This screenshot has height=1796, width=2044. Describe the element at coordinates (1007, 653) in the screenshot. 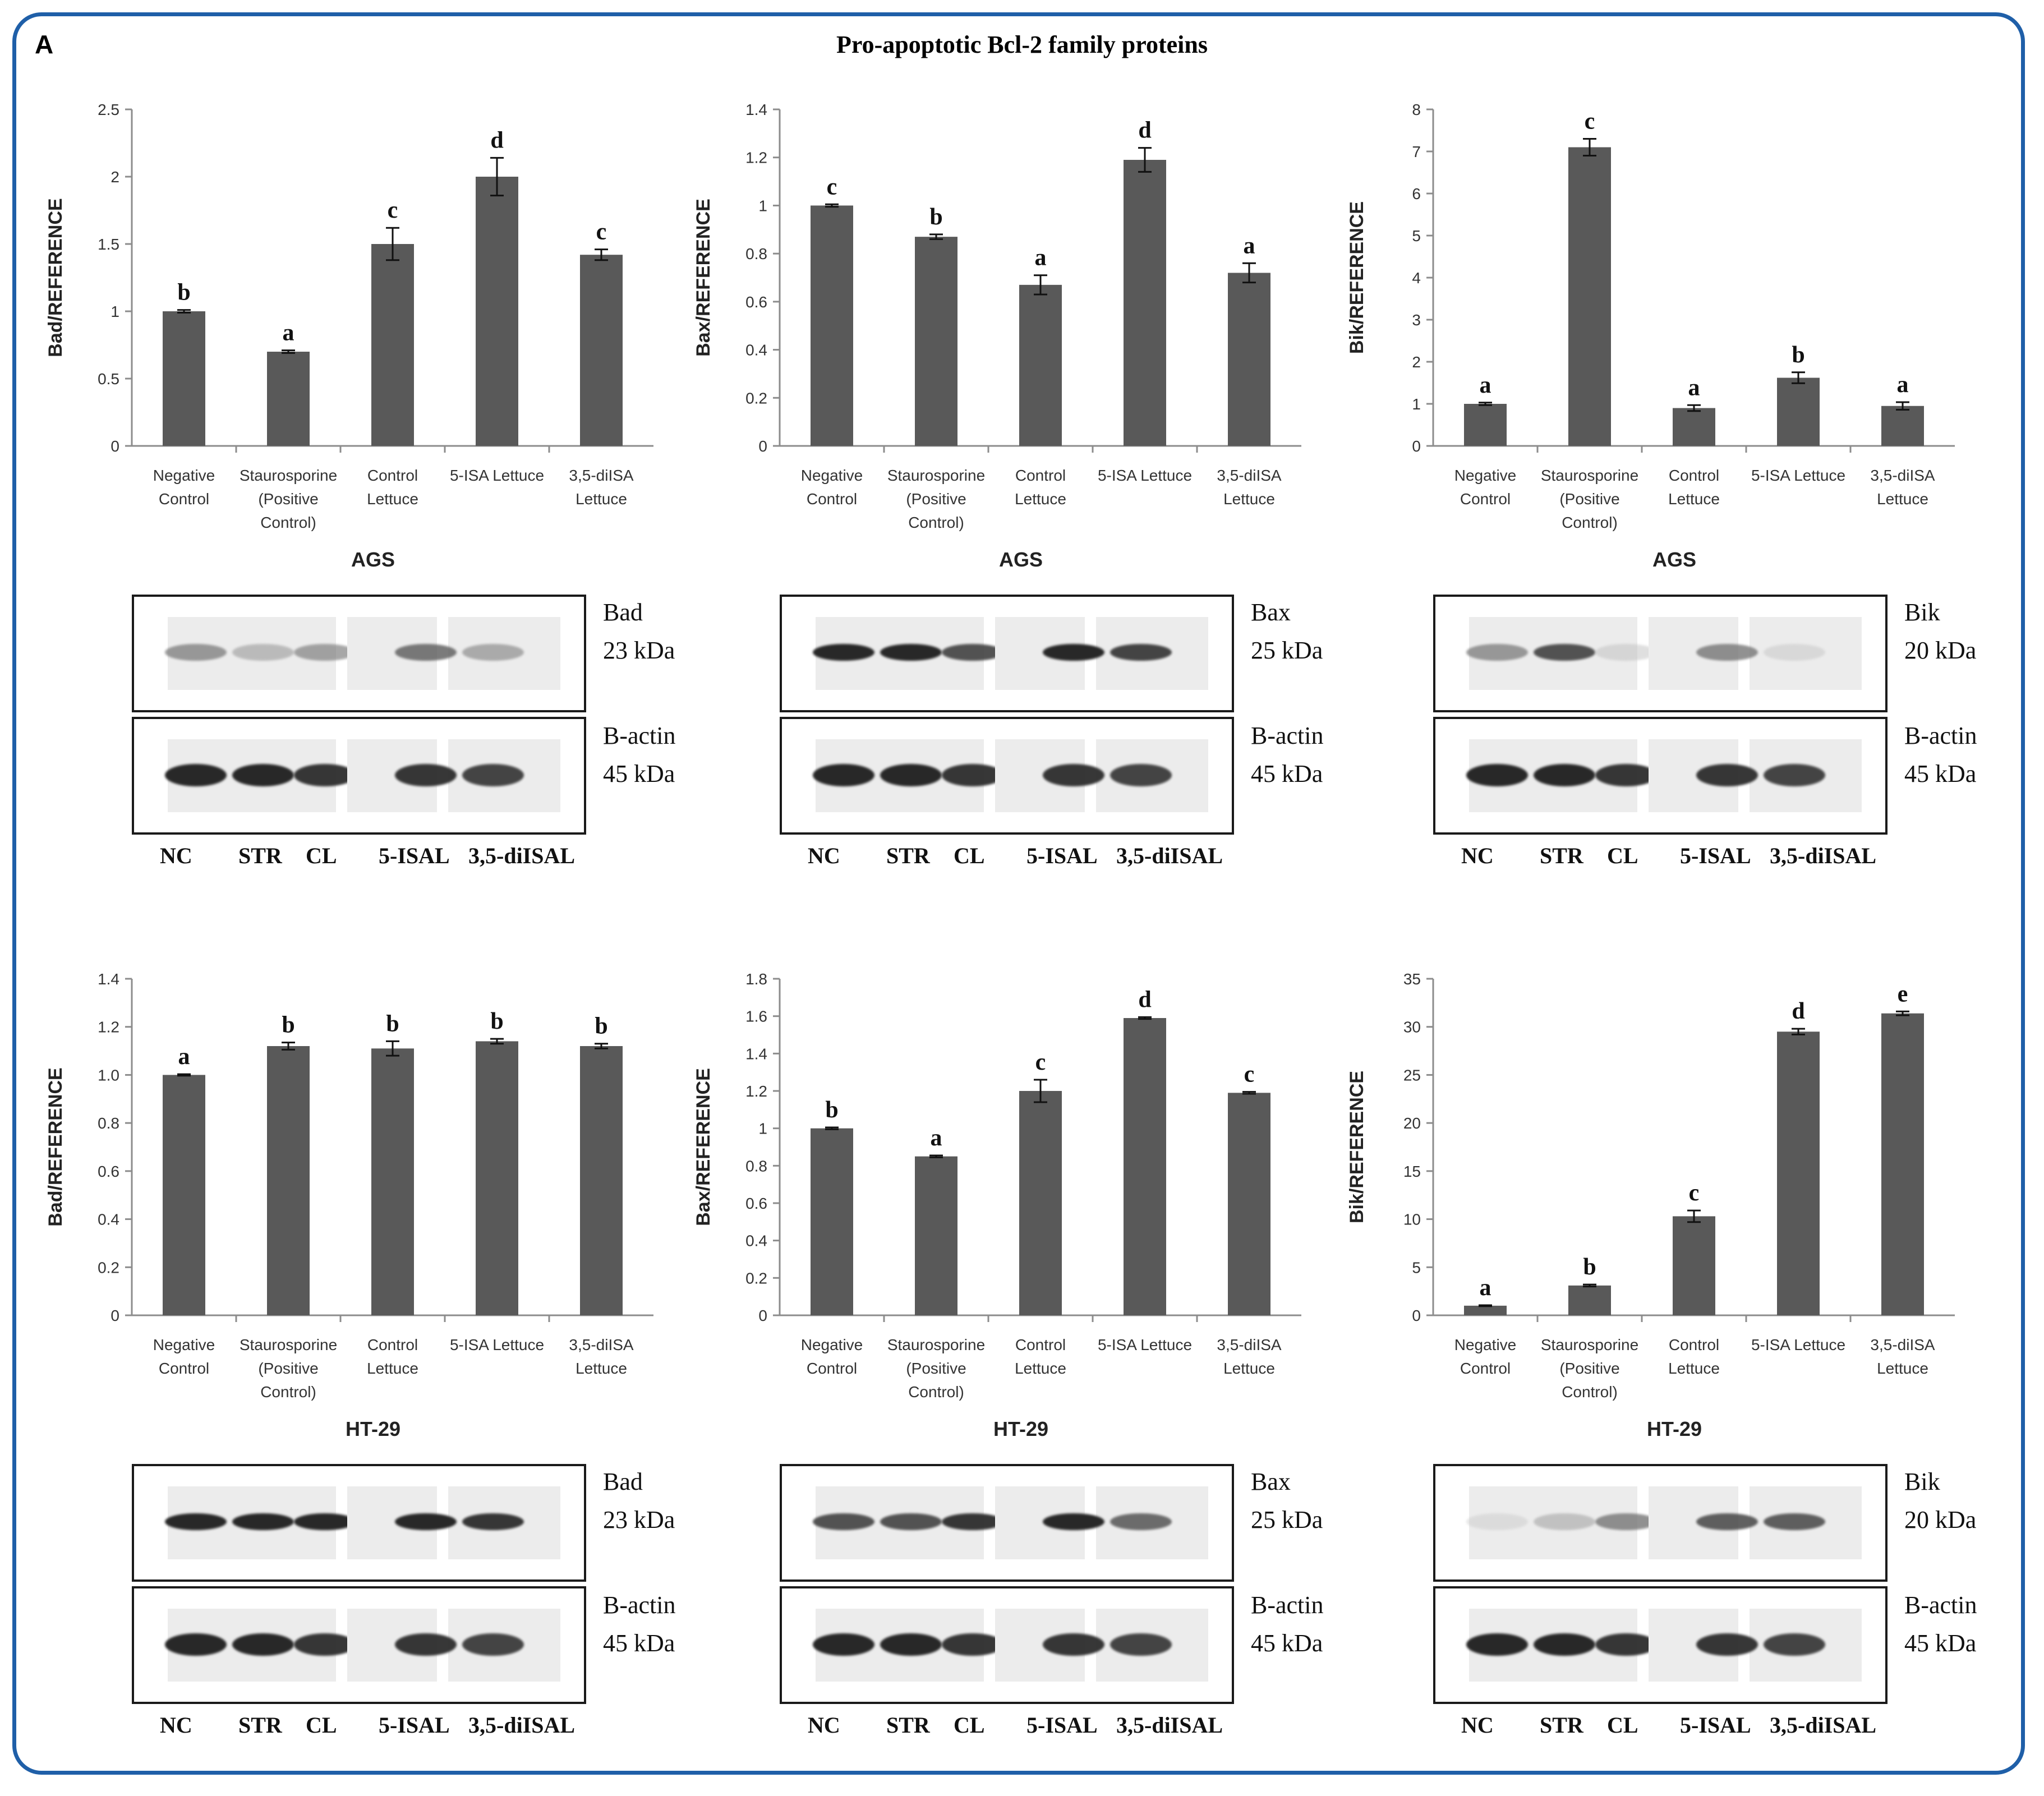

I see `blot-box-target` at that location.